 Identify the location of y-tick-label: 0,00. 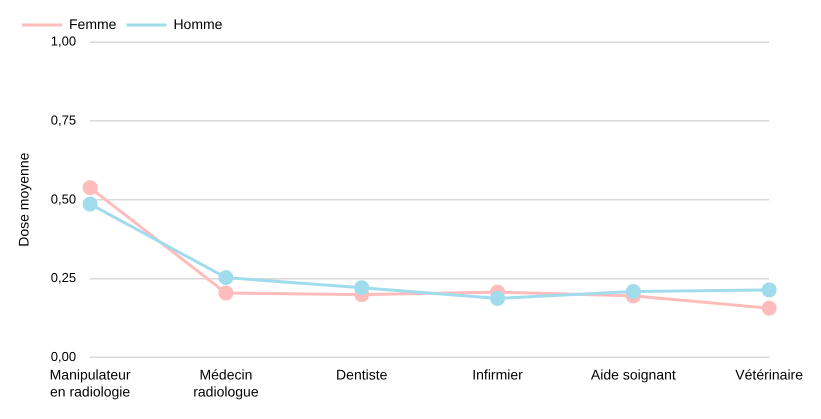
(63, 356).